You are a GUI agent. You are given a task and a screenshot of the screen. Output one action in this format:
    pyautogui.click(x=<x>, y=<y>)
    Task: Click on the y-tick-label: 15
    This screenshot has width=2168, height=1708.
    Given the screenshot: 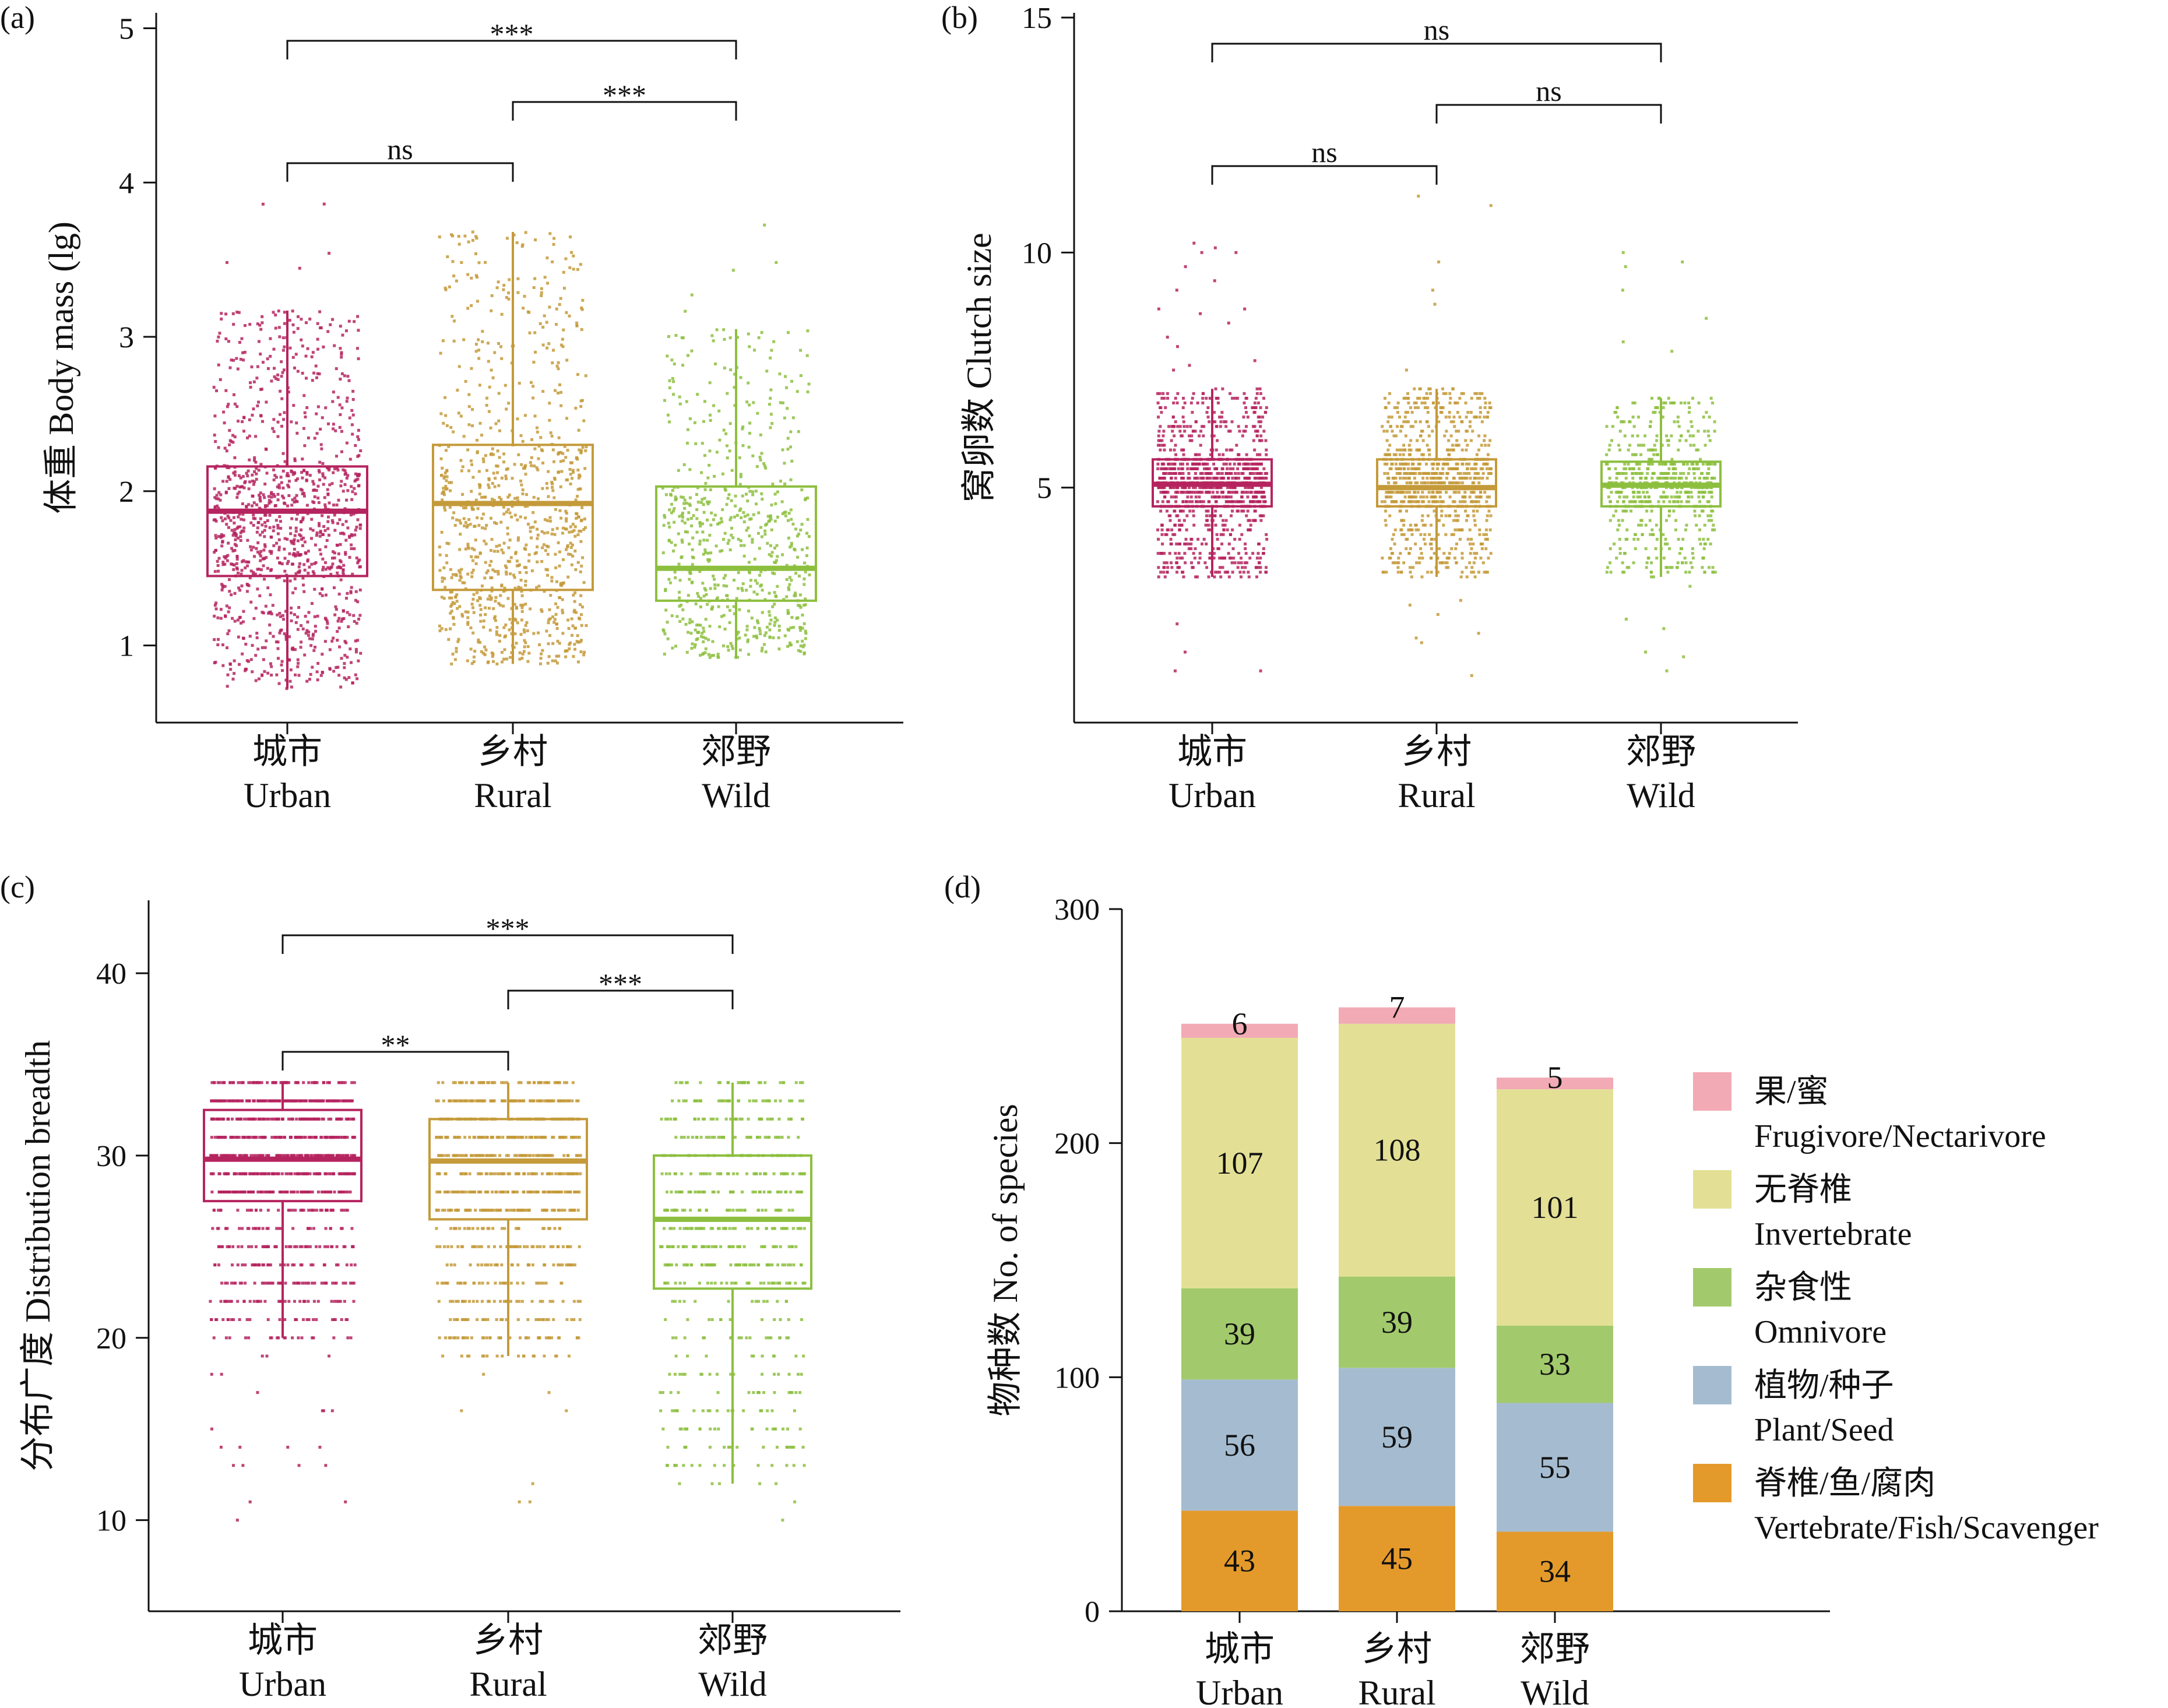 What is the action you would take?
    pyautogui.click(x=1037, y=18)
    